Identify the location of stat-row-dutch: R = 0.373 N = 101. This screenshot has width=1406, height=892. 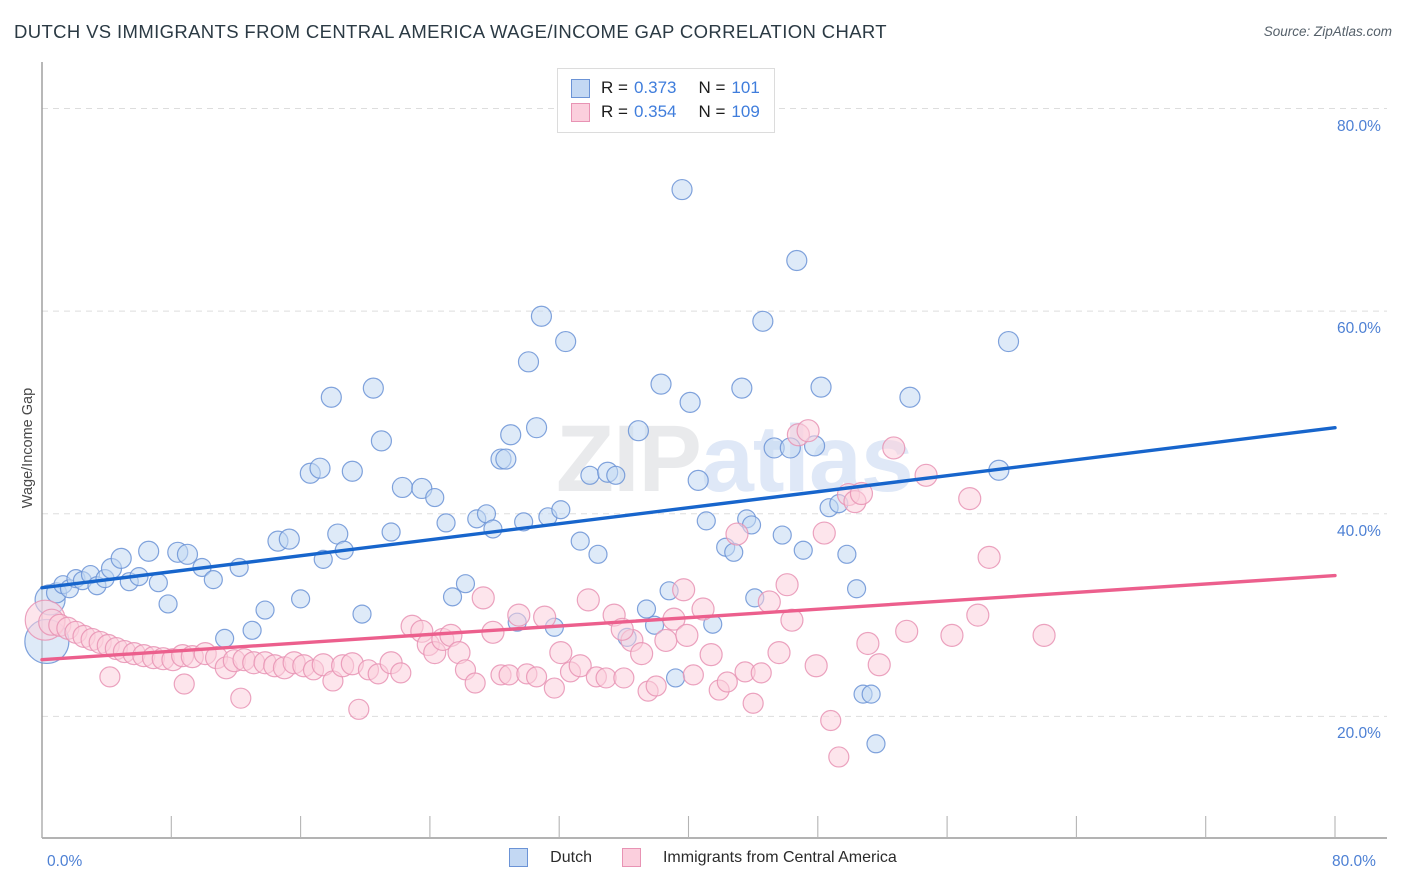
(665, 88).